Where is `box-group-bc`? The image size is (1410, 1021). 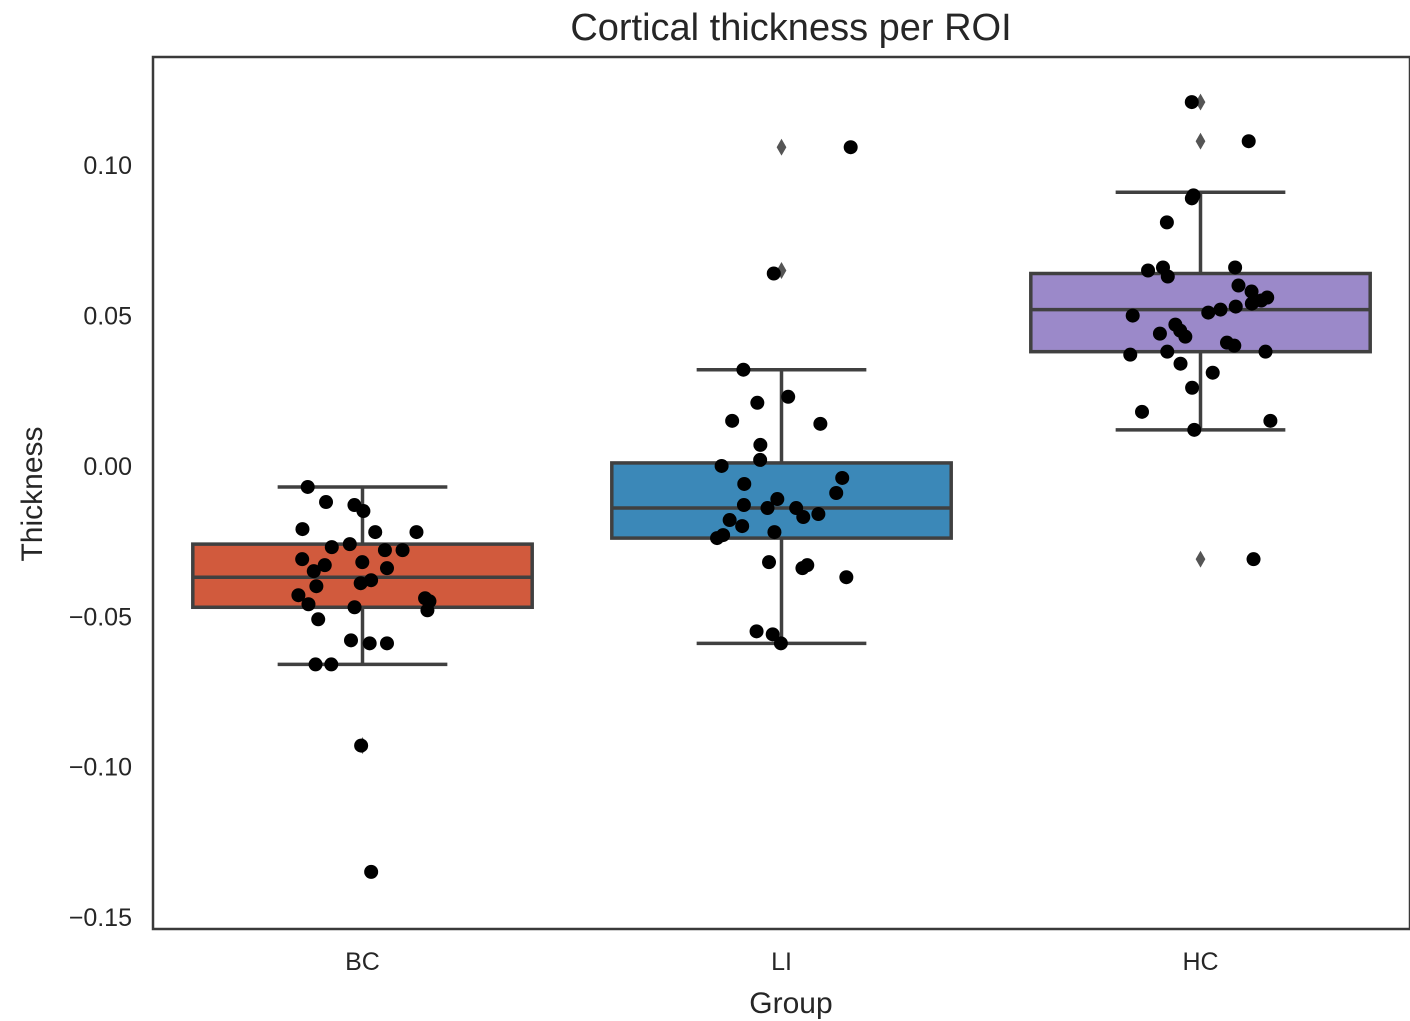
box-group-bc is located at coordinates (362, 620).